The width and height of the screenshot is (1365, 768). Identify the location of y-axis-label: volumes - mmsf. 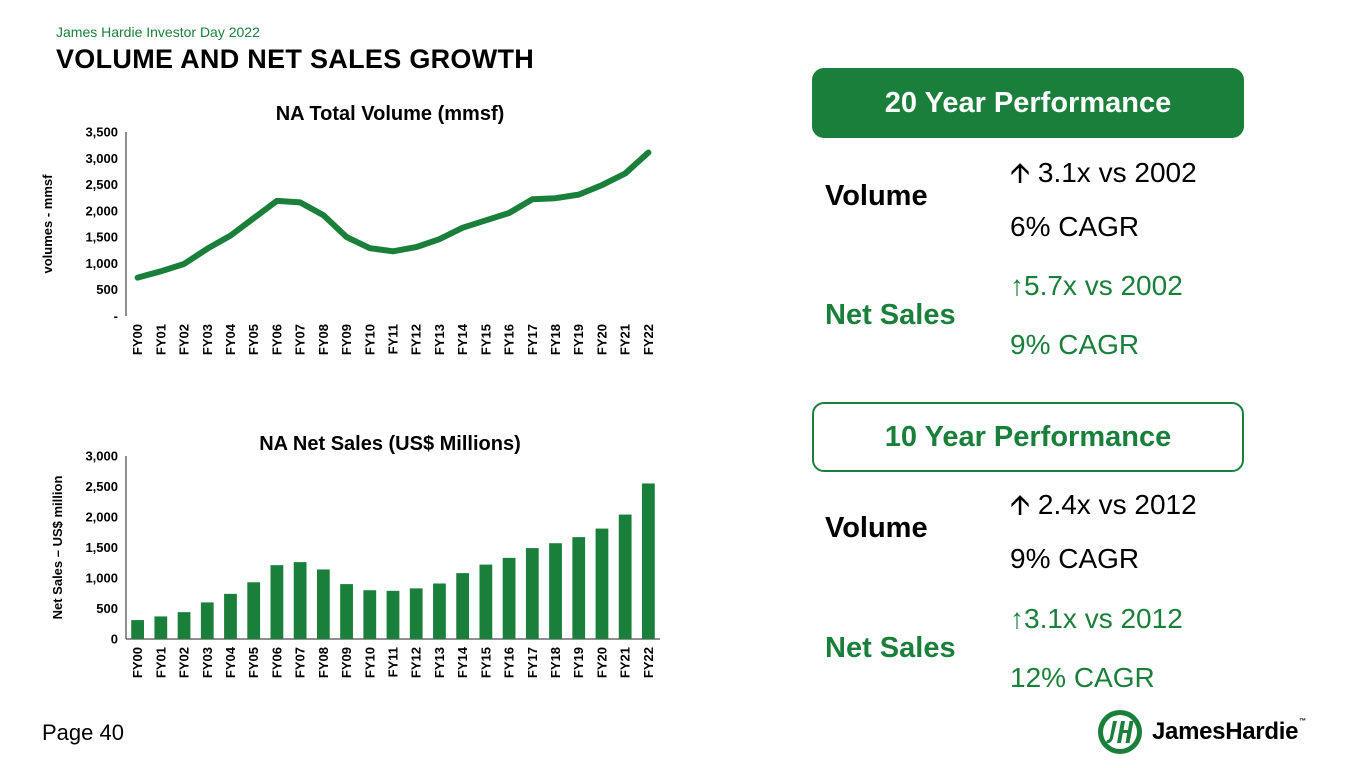
(47, 224).